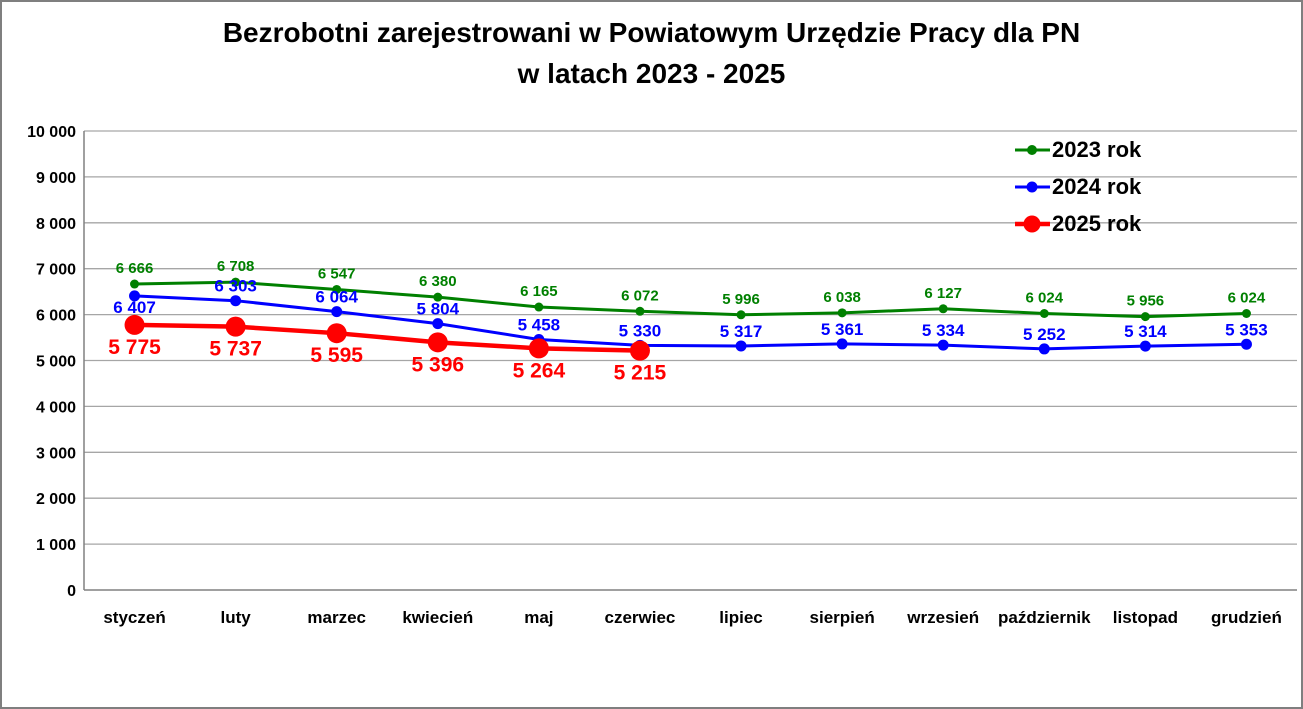  I want to click on y-axis-tick-label: 4 000, so click(56, 407).